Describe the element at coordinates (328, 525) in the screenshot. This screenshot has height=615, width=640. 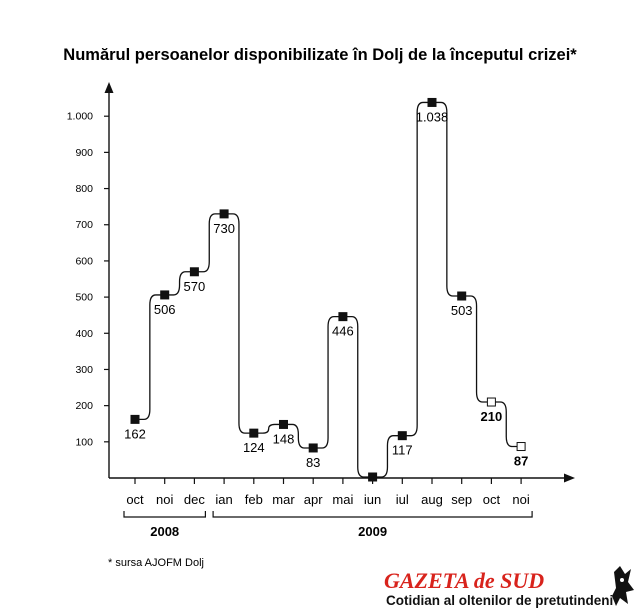
I see `year-brackets: 2008 2009` at that location.